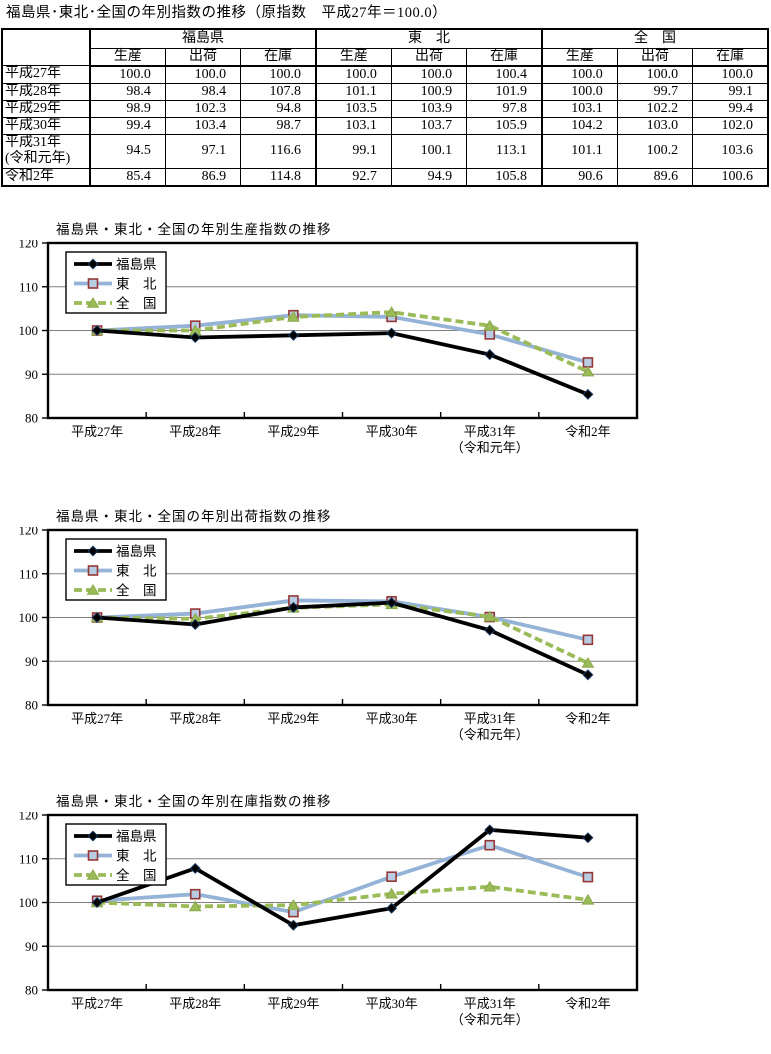 Image resolution: width=771 pixels, height=1054 pixels. I want to click on value-cell: 99.7, so click(655, 91).